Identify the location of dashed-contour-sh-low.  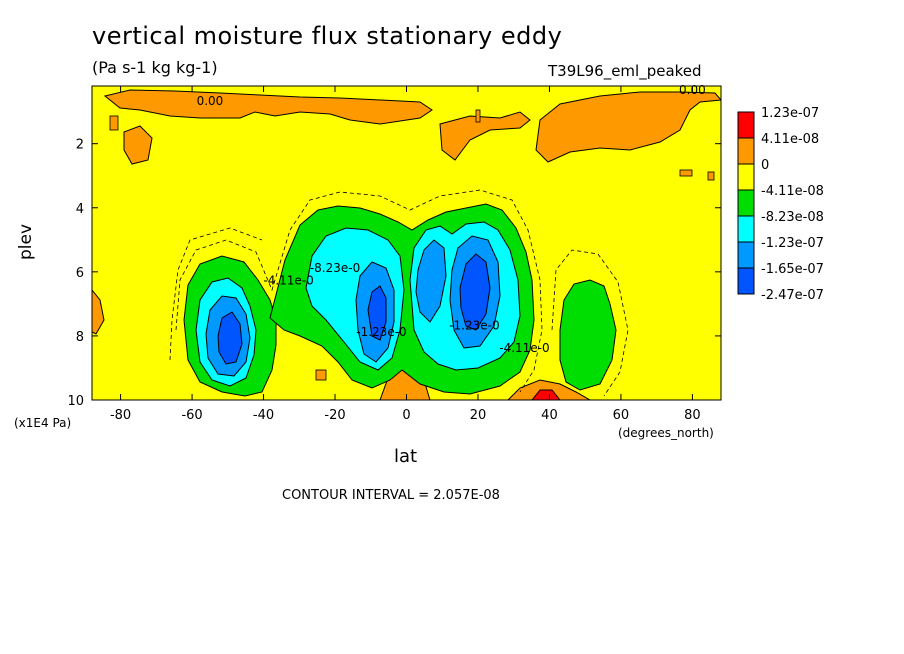
(216, 294).